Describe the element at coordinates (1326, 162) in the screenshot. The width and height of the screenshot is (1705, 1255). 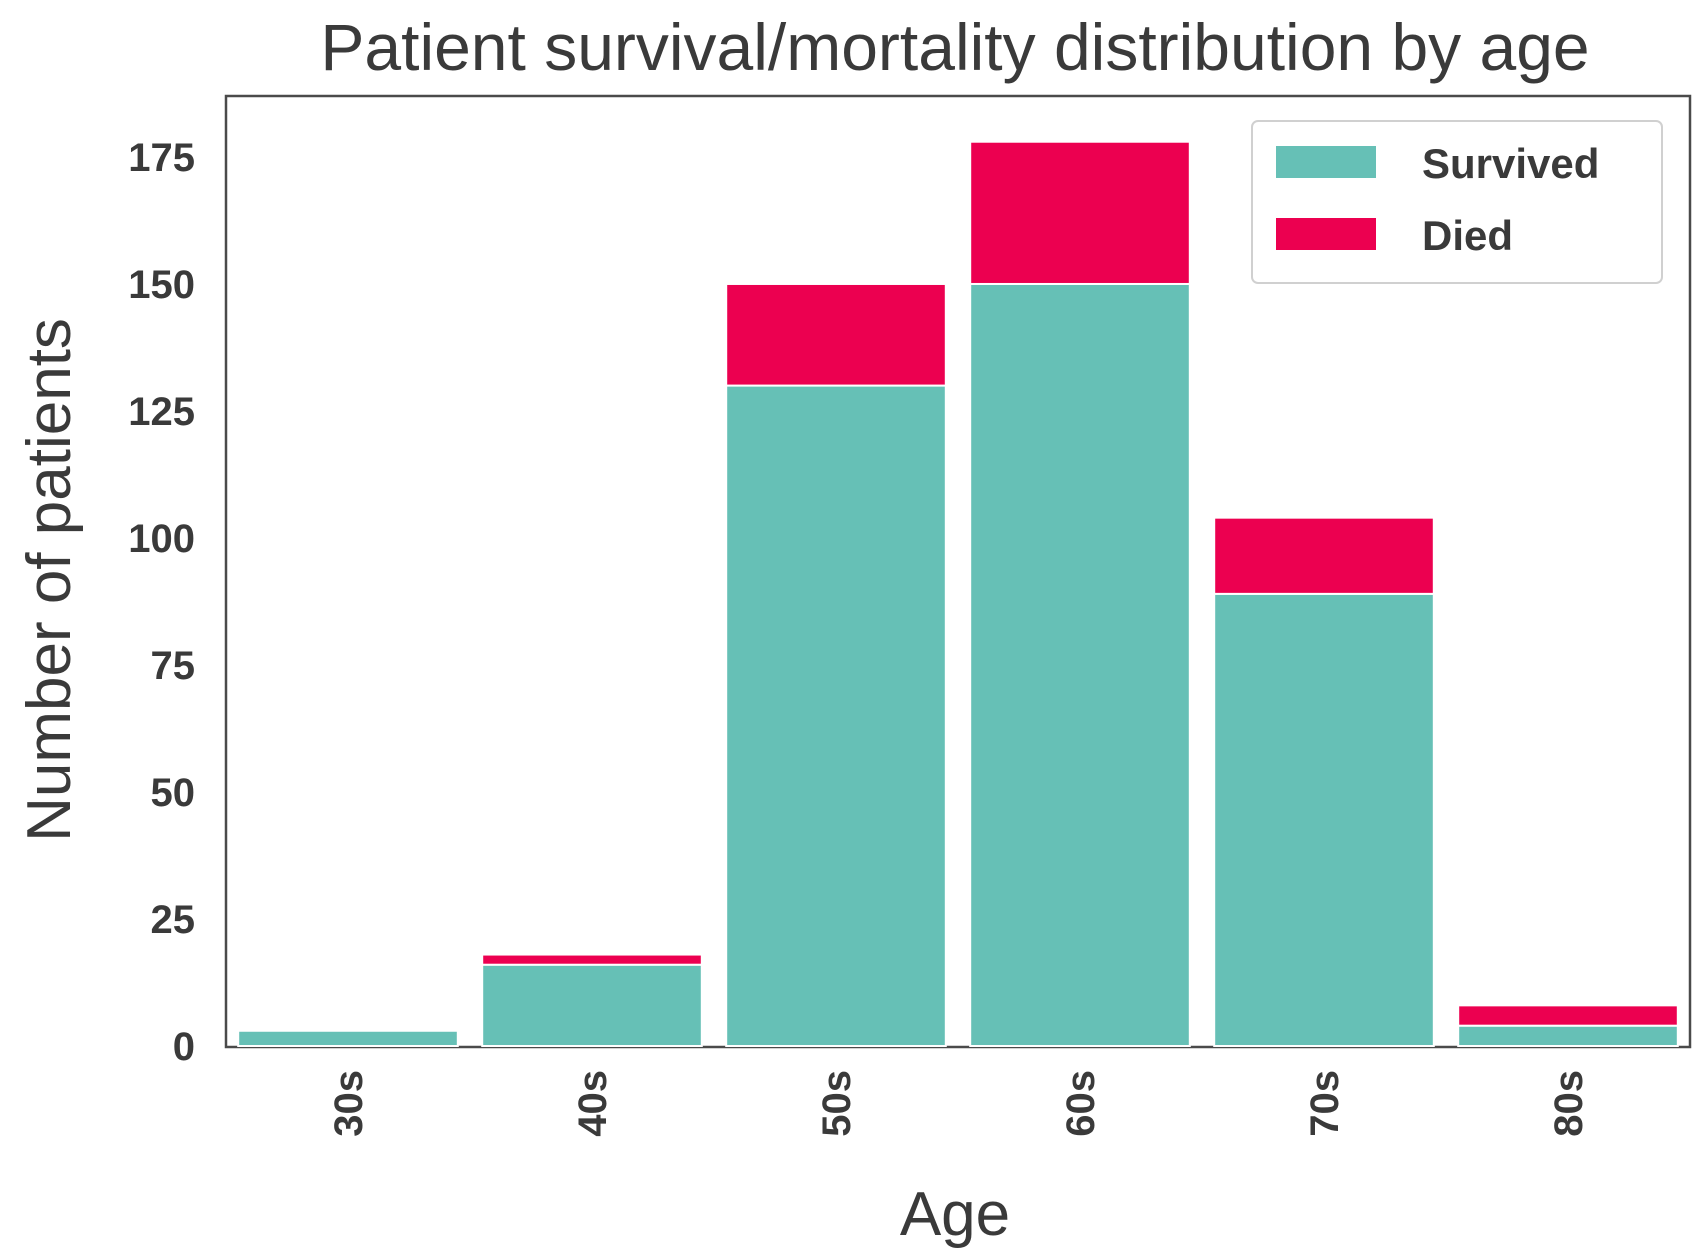
I see `legend-swatch-survived` at that location.